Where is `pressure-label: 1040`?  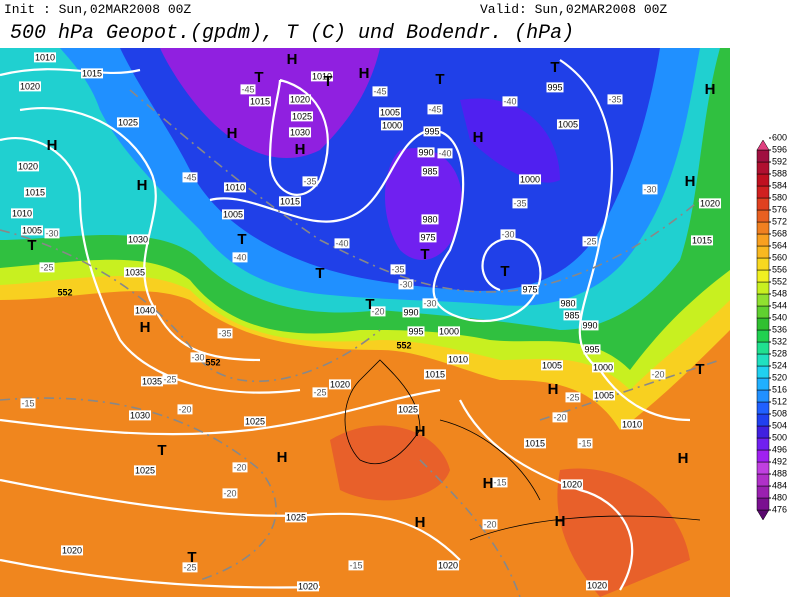
pressure-label: 1040 is located at coordinates (145, 310).